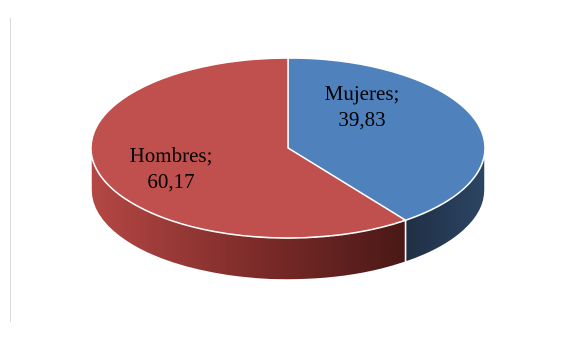  Describe the element at coordinates (10, 170) in the screenshot. I see `chart-border-line` at that location.